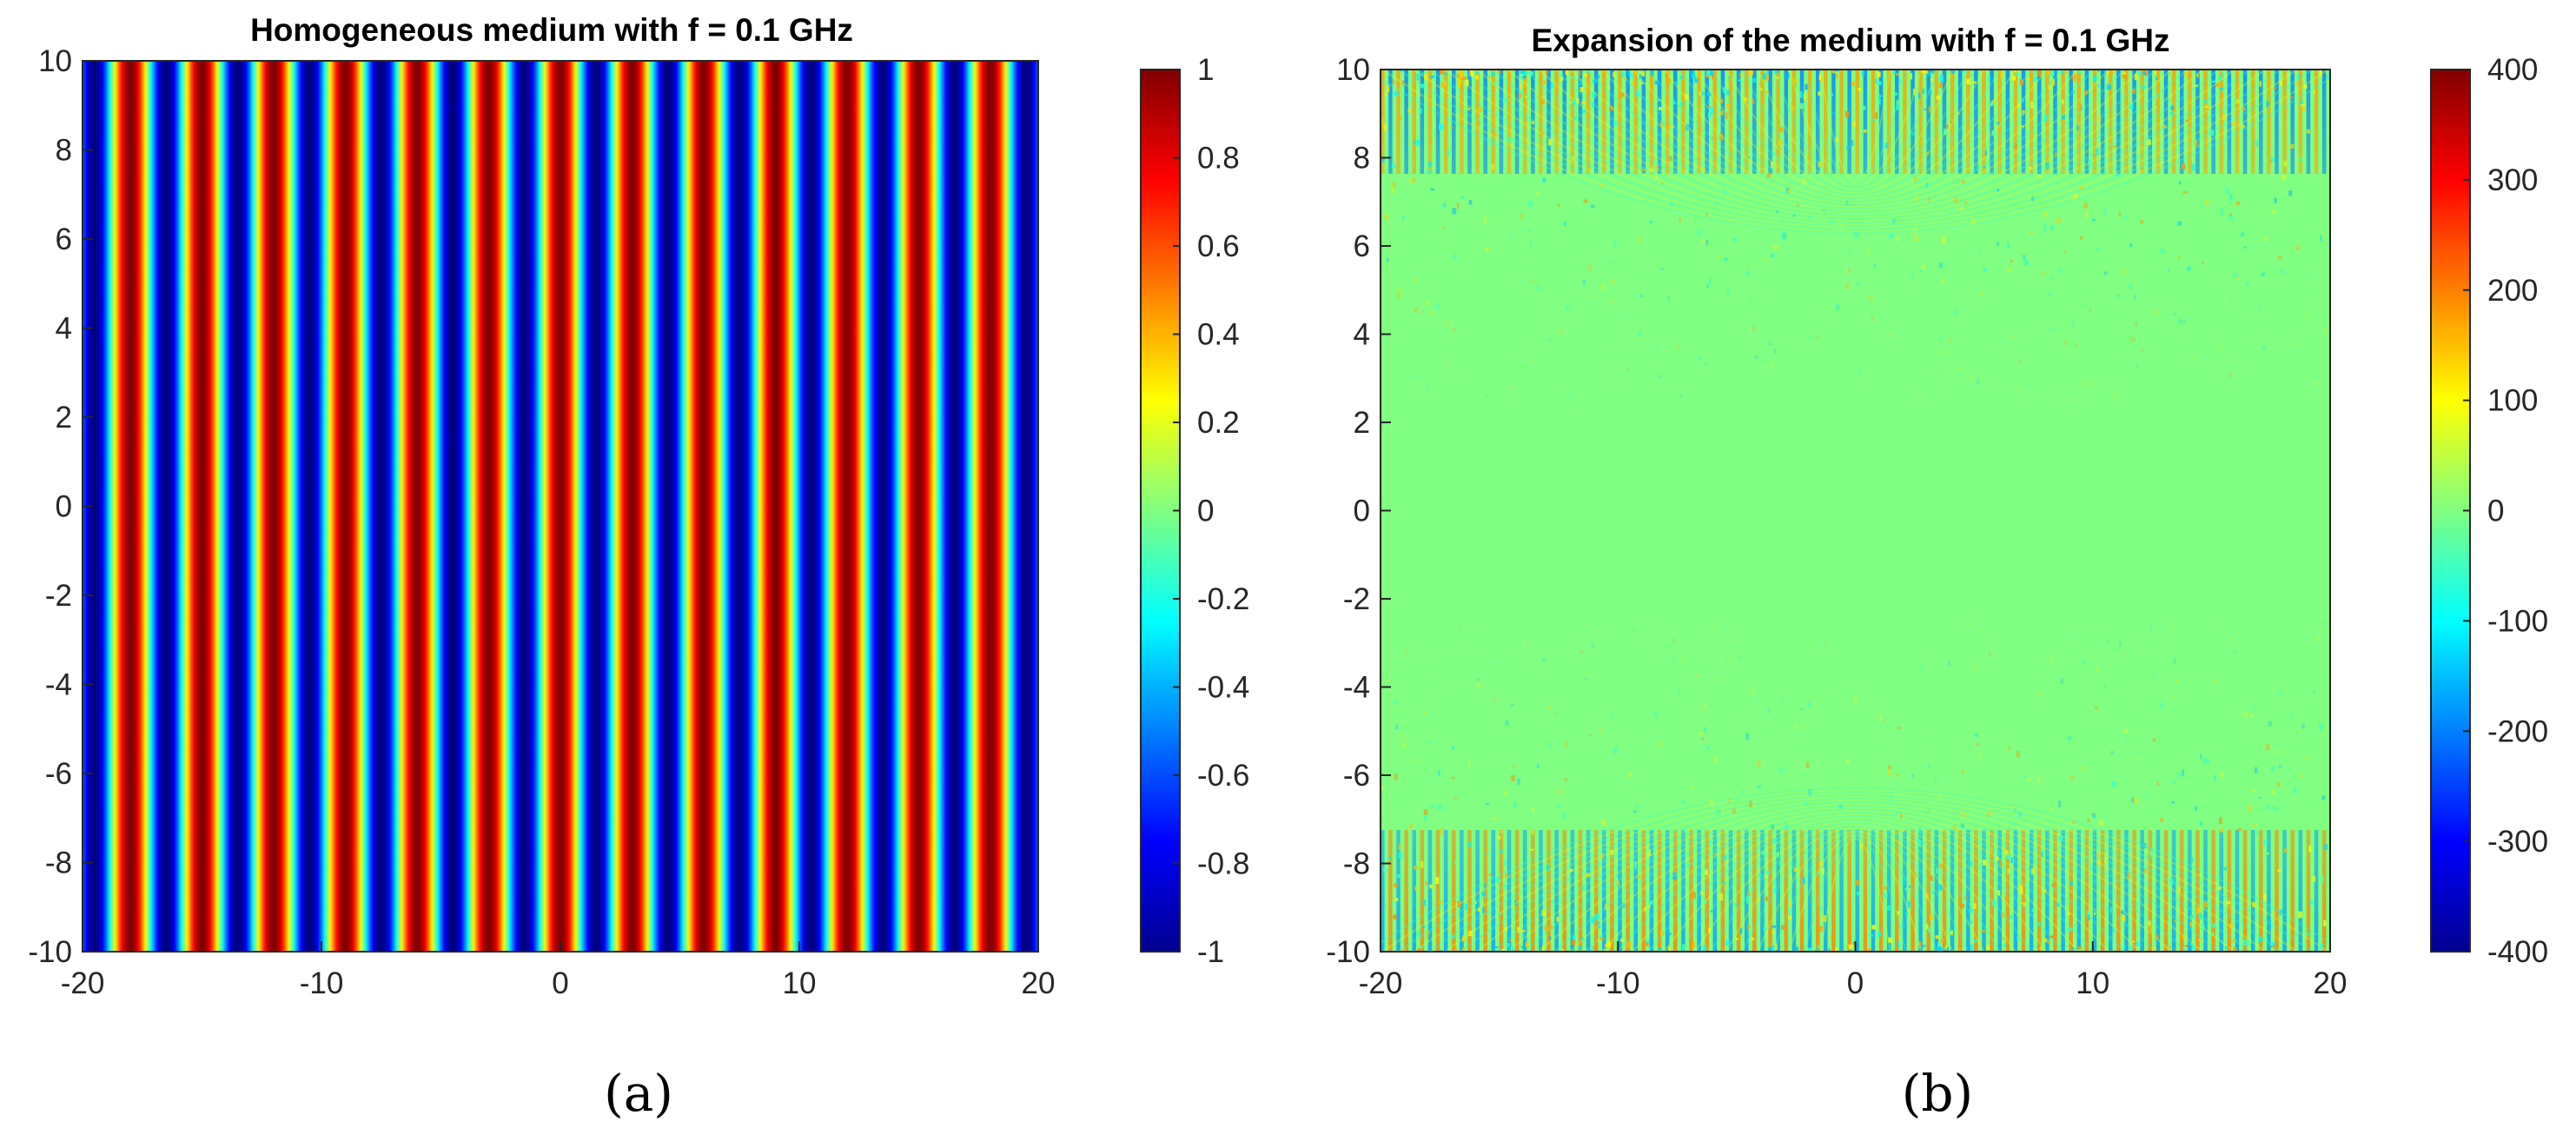 The image size is (2576, 1142). I want to click on panel-a-colorbar-tick-label: -0.2, so click(1223, 599).